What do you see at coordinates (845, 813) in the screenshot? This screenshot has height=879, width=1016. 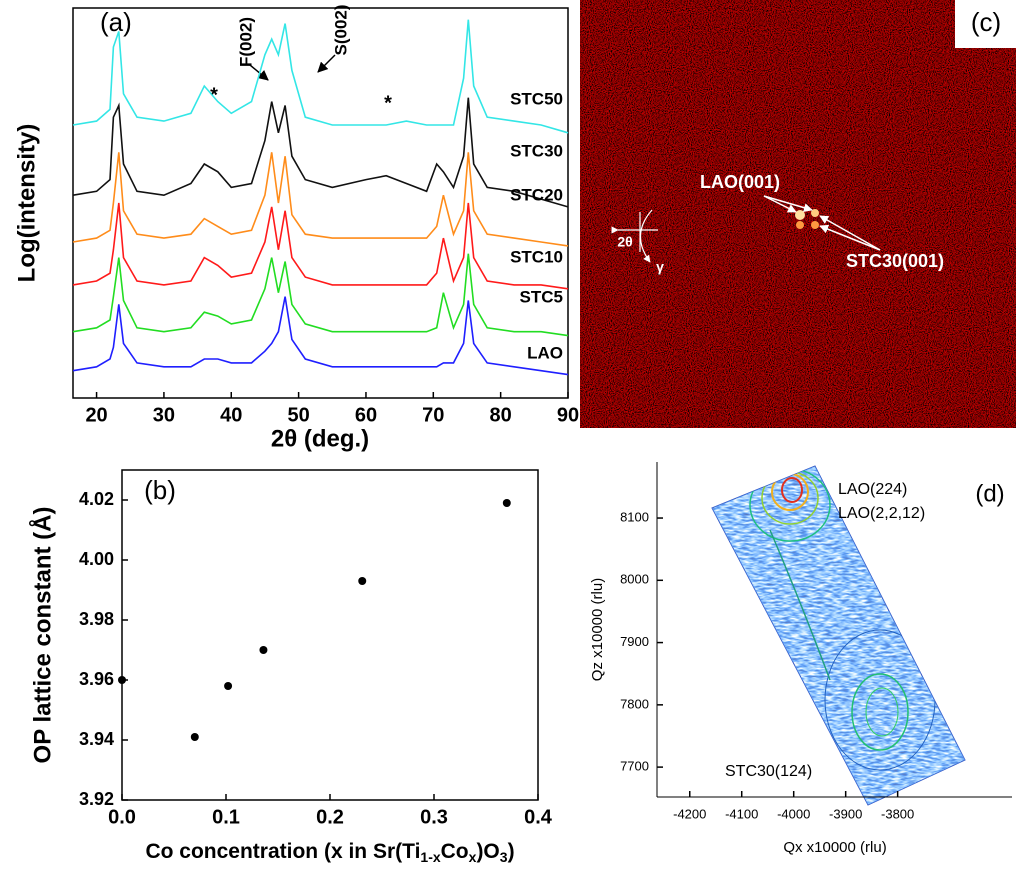 I see `x-tick-label: -3900` at bounding box center [845, 813].